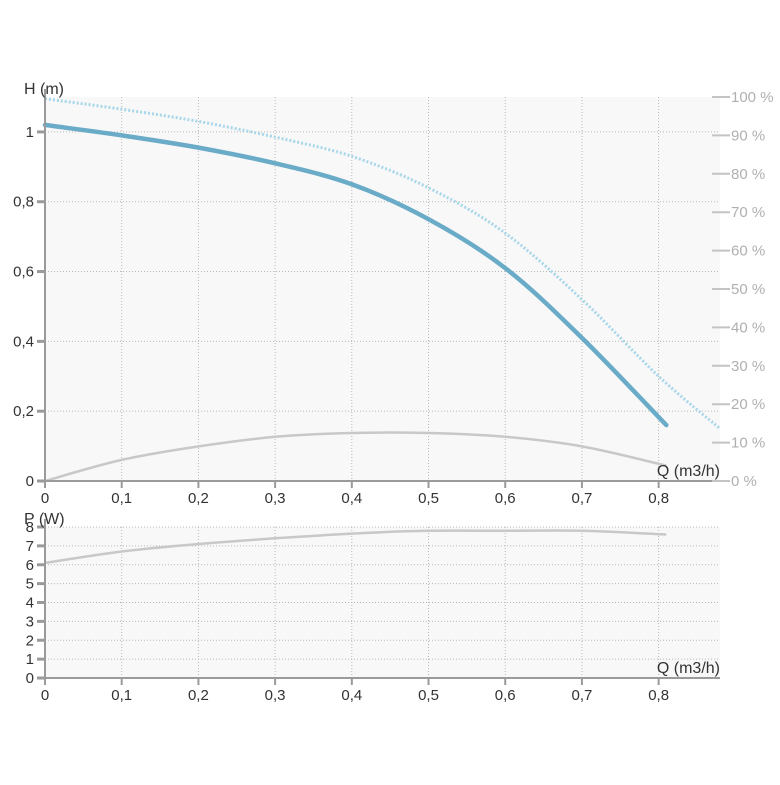 The width and height of the screenshot is (780, 785). I want to click on efficiency-y2-tick-label-4: 40 %, so click(748, 327).